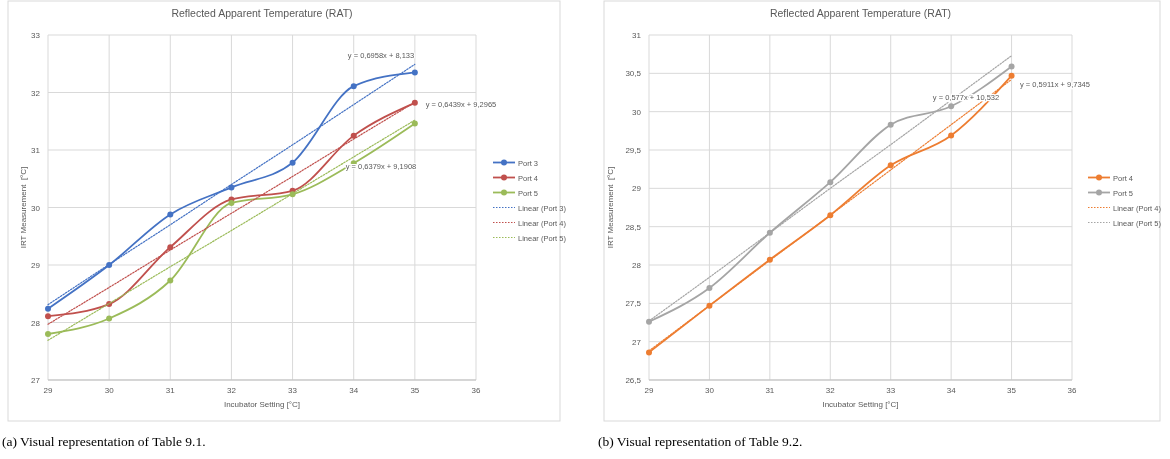  I want to click on y-tick-label: 28,5, so click(633, 227).